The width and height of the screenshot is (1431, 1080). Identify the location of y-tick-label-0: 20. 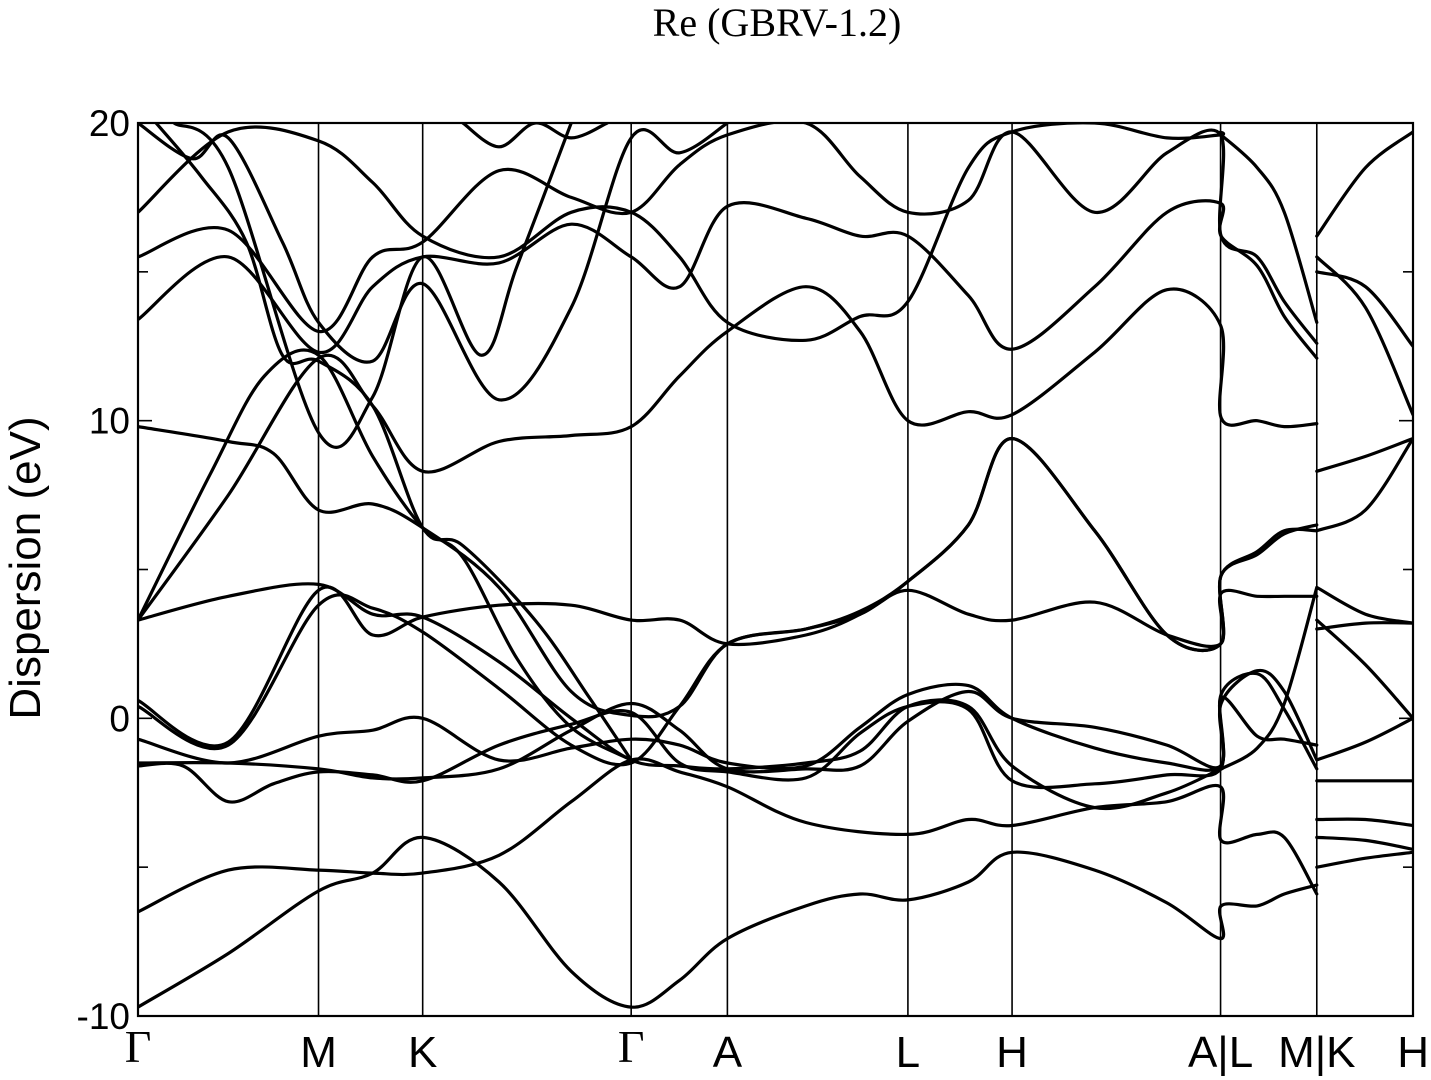
(109, 123).